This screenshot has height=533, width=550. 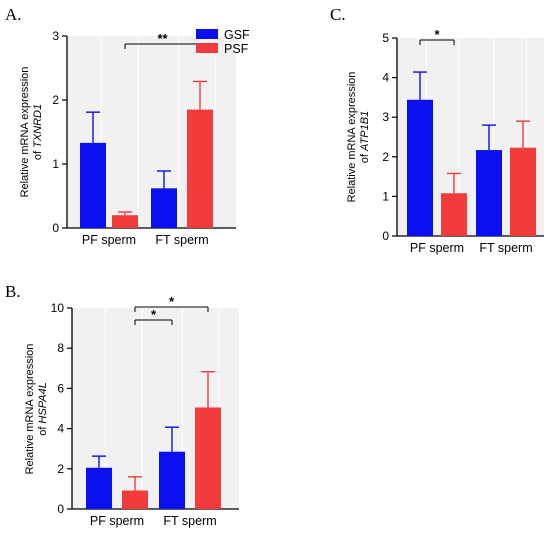 I want to click on y-axis-label-gene-name: ATP1B1, so click(x=365, y=131).